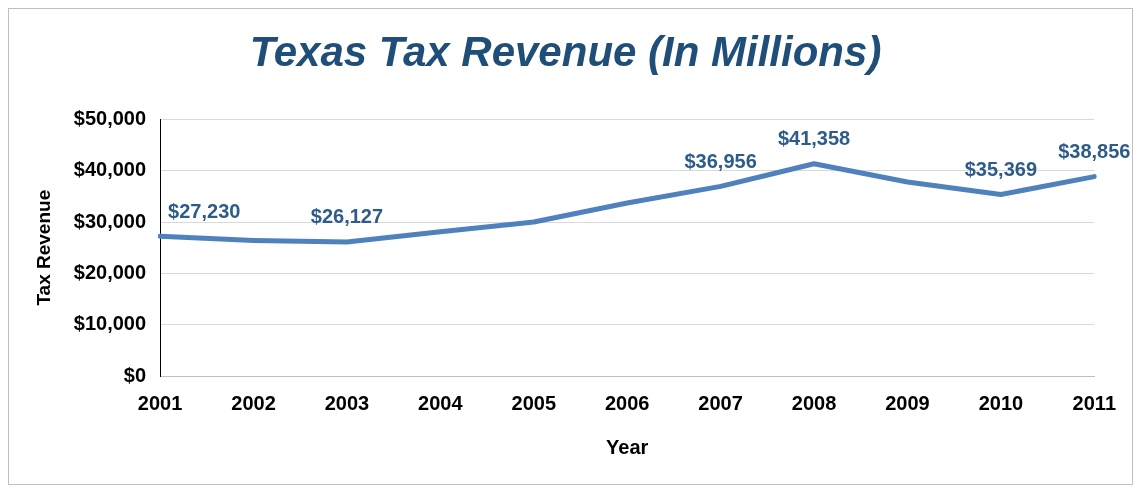 The width and height of the screenshot is (1143, 495). I want to click on y-tick-label: $30,000, so click(110, 220).